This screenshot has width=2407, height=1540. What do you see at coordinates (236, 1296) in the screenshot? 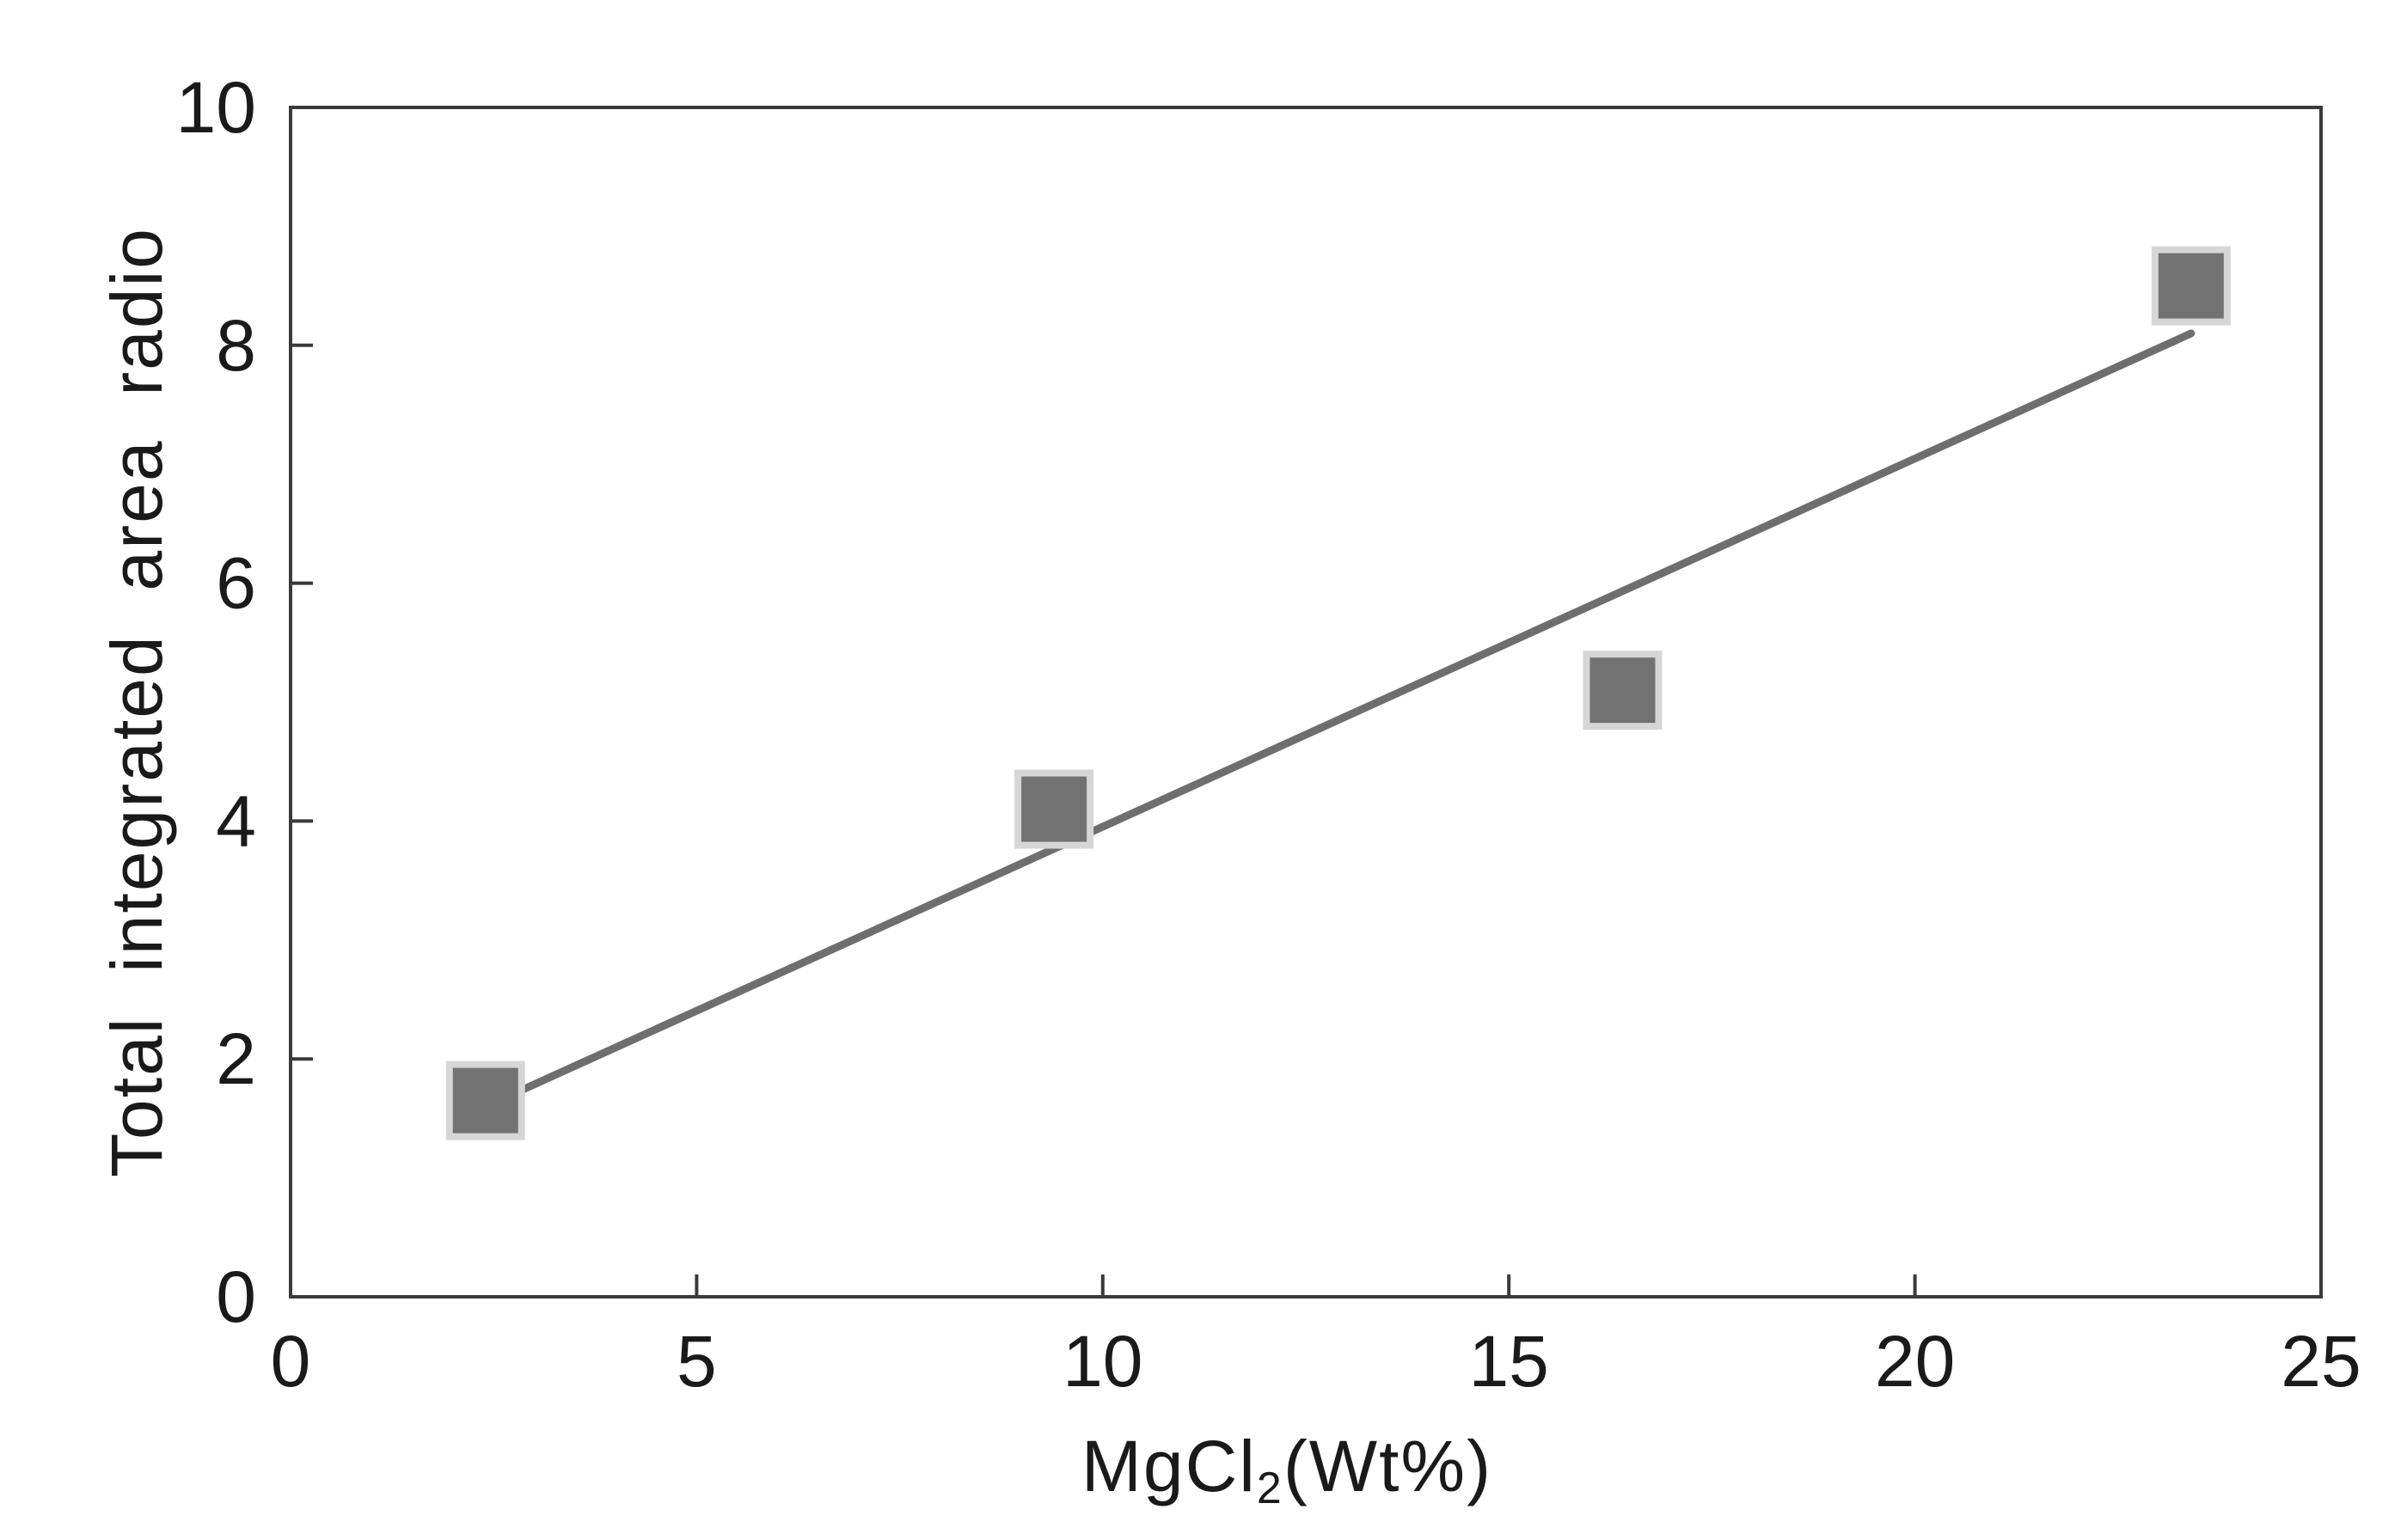
I see `y-tick-label: 0` at bounding box center [236, 1296].